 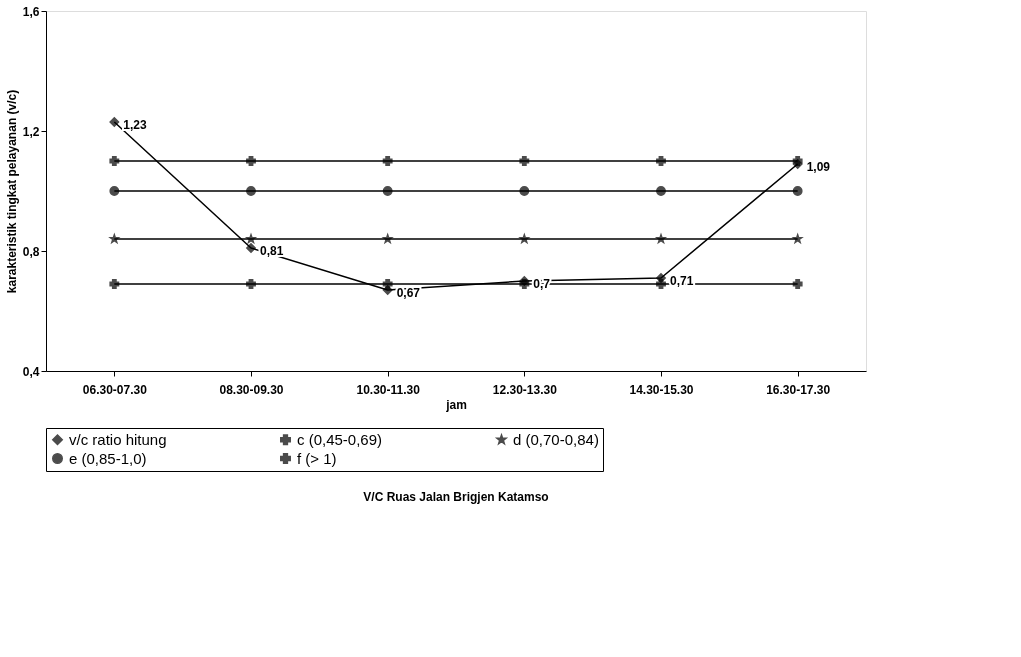 I want to click on y-tick-label: 1,2, so click(x=31, y=131).